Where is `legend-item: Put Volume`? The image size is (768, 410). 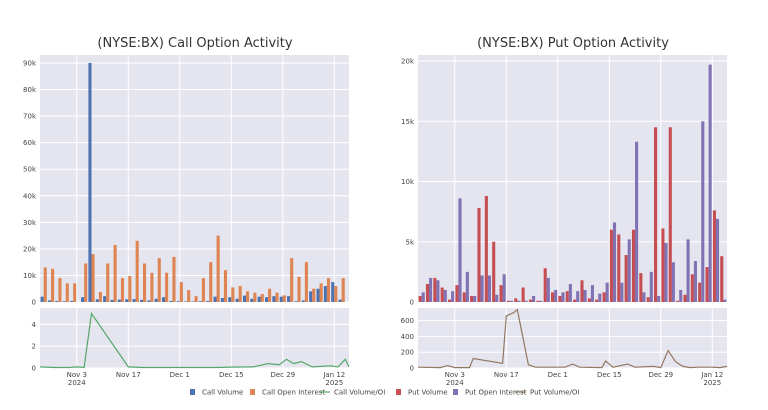 legend-item: Put Volume is located at coordinates (422, 393).